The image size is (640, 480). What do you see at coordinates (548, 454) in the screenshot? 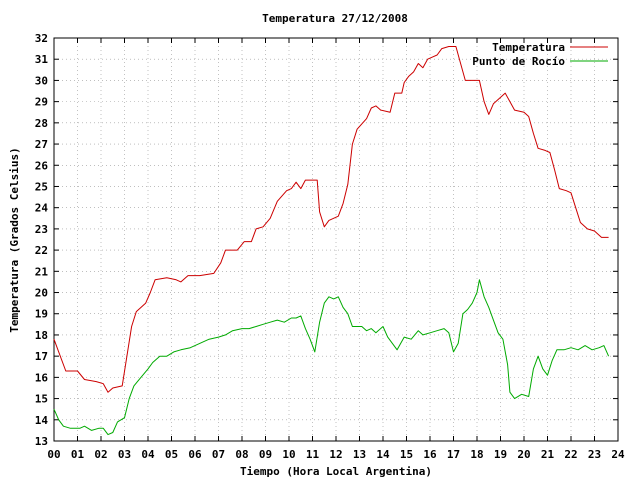
I see `x-tick-label: 21` at bounding box center [548, 454].